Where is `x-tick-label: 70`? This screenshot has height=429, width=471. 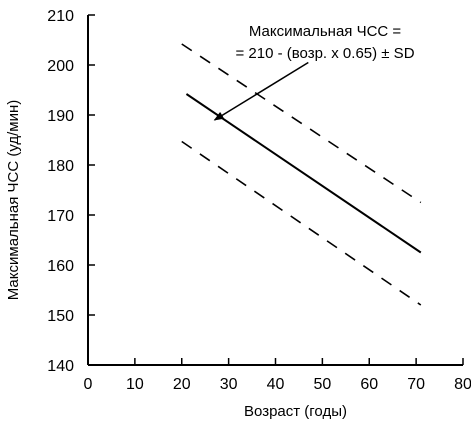 x-tick-label: 70 is located at coordinates (416, 384).